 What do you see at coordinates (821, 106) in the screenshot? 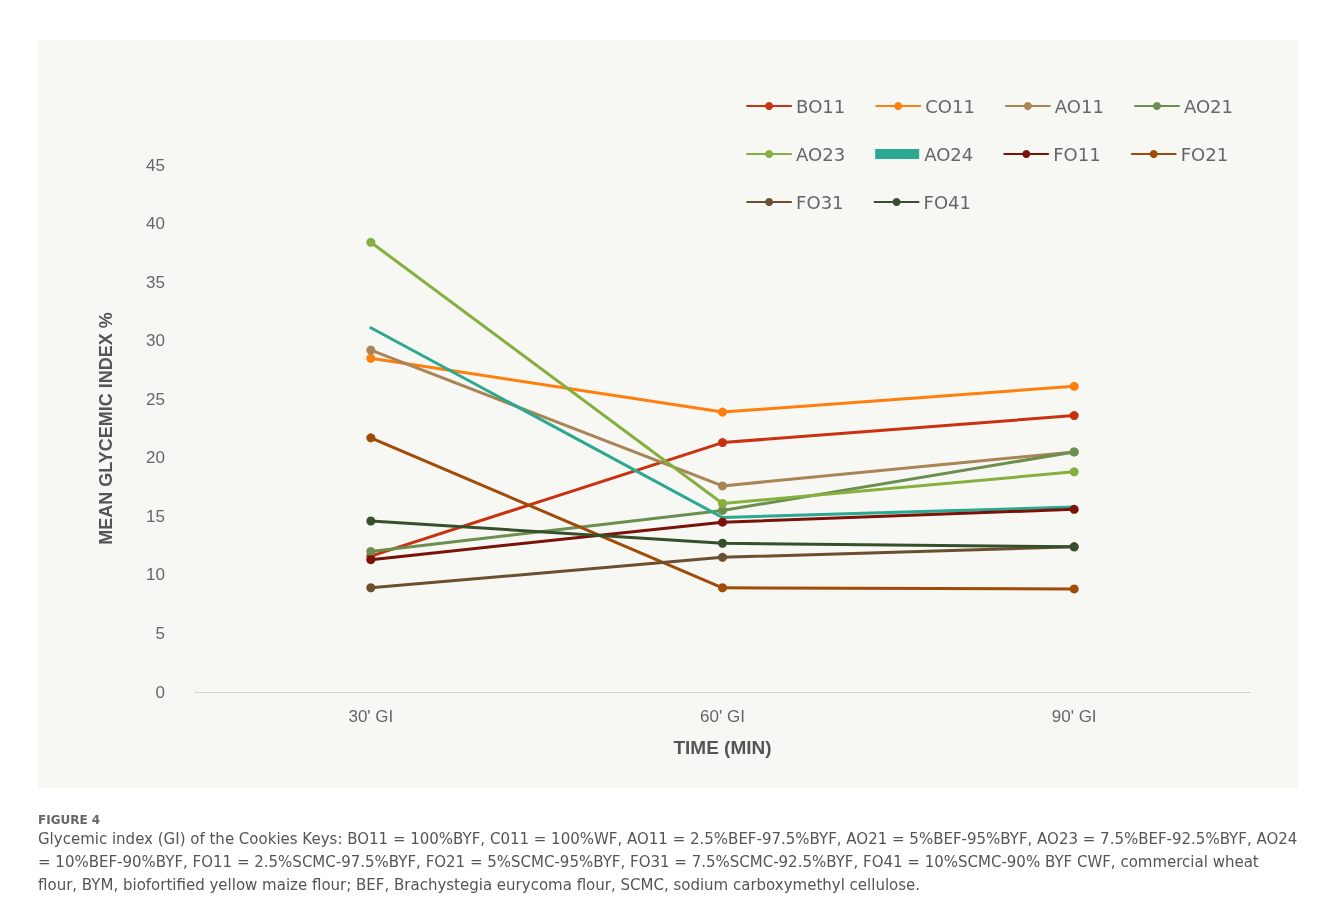
I see `legend-label: BO11` at bounding box center [821, 106].